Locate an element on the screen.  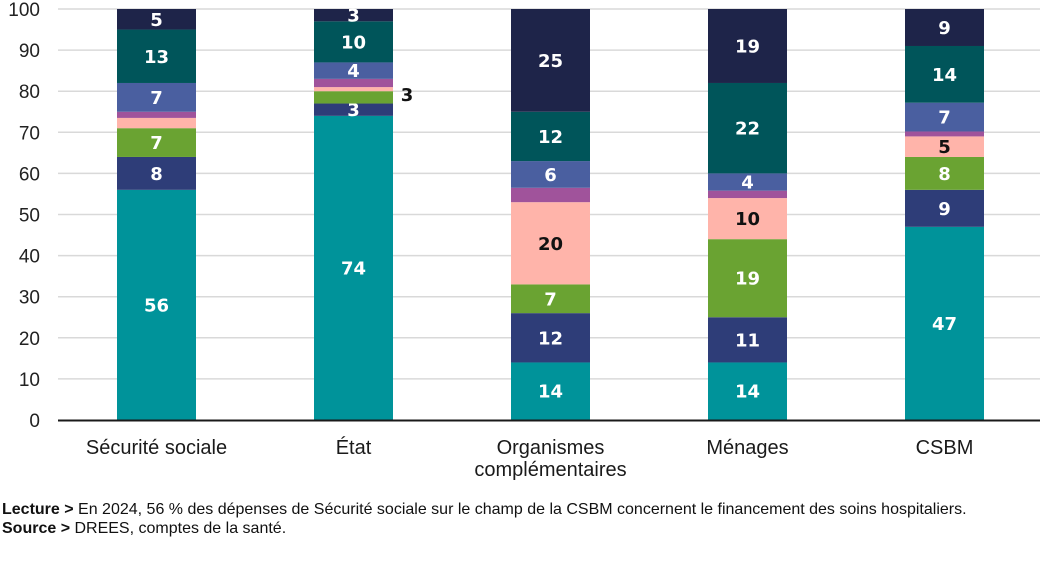
y-tick-label: 80 is located at coordinates (29, 92).